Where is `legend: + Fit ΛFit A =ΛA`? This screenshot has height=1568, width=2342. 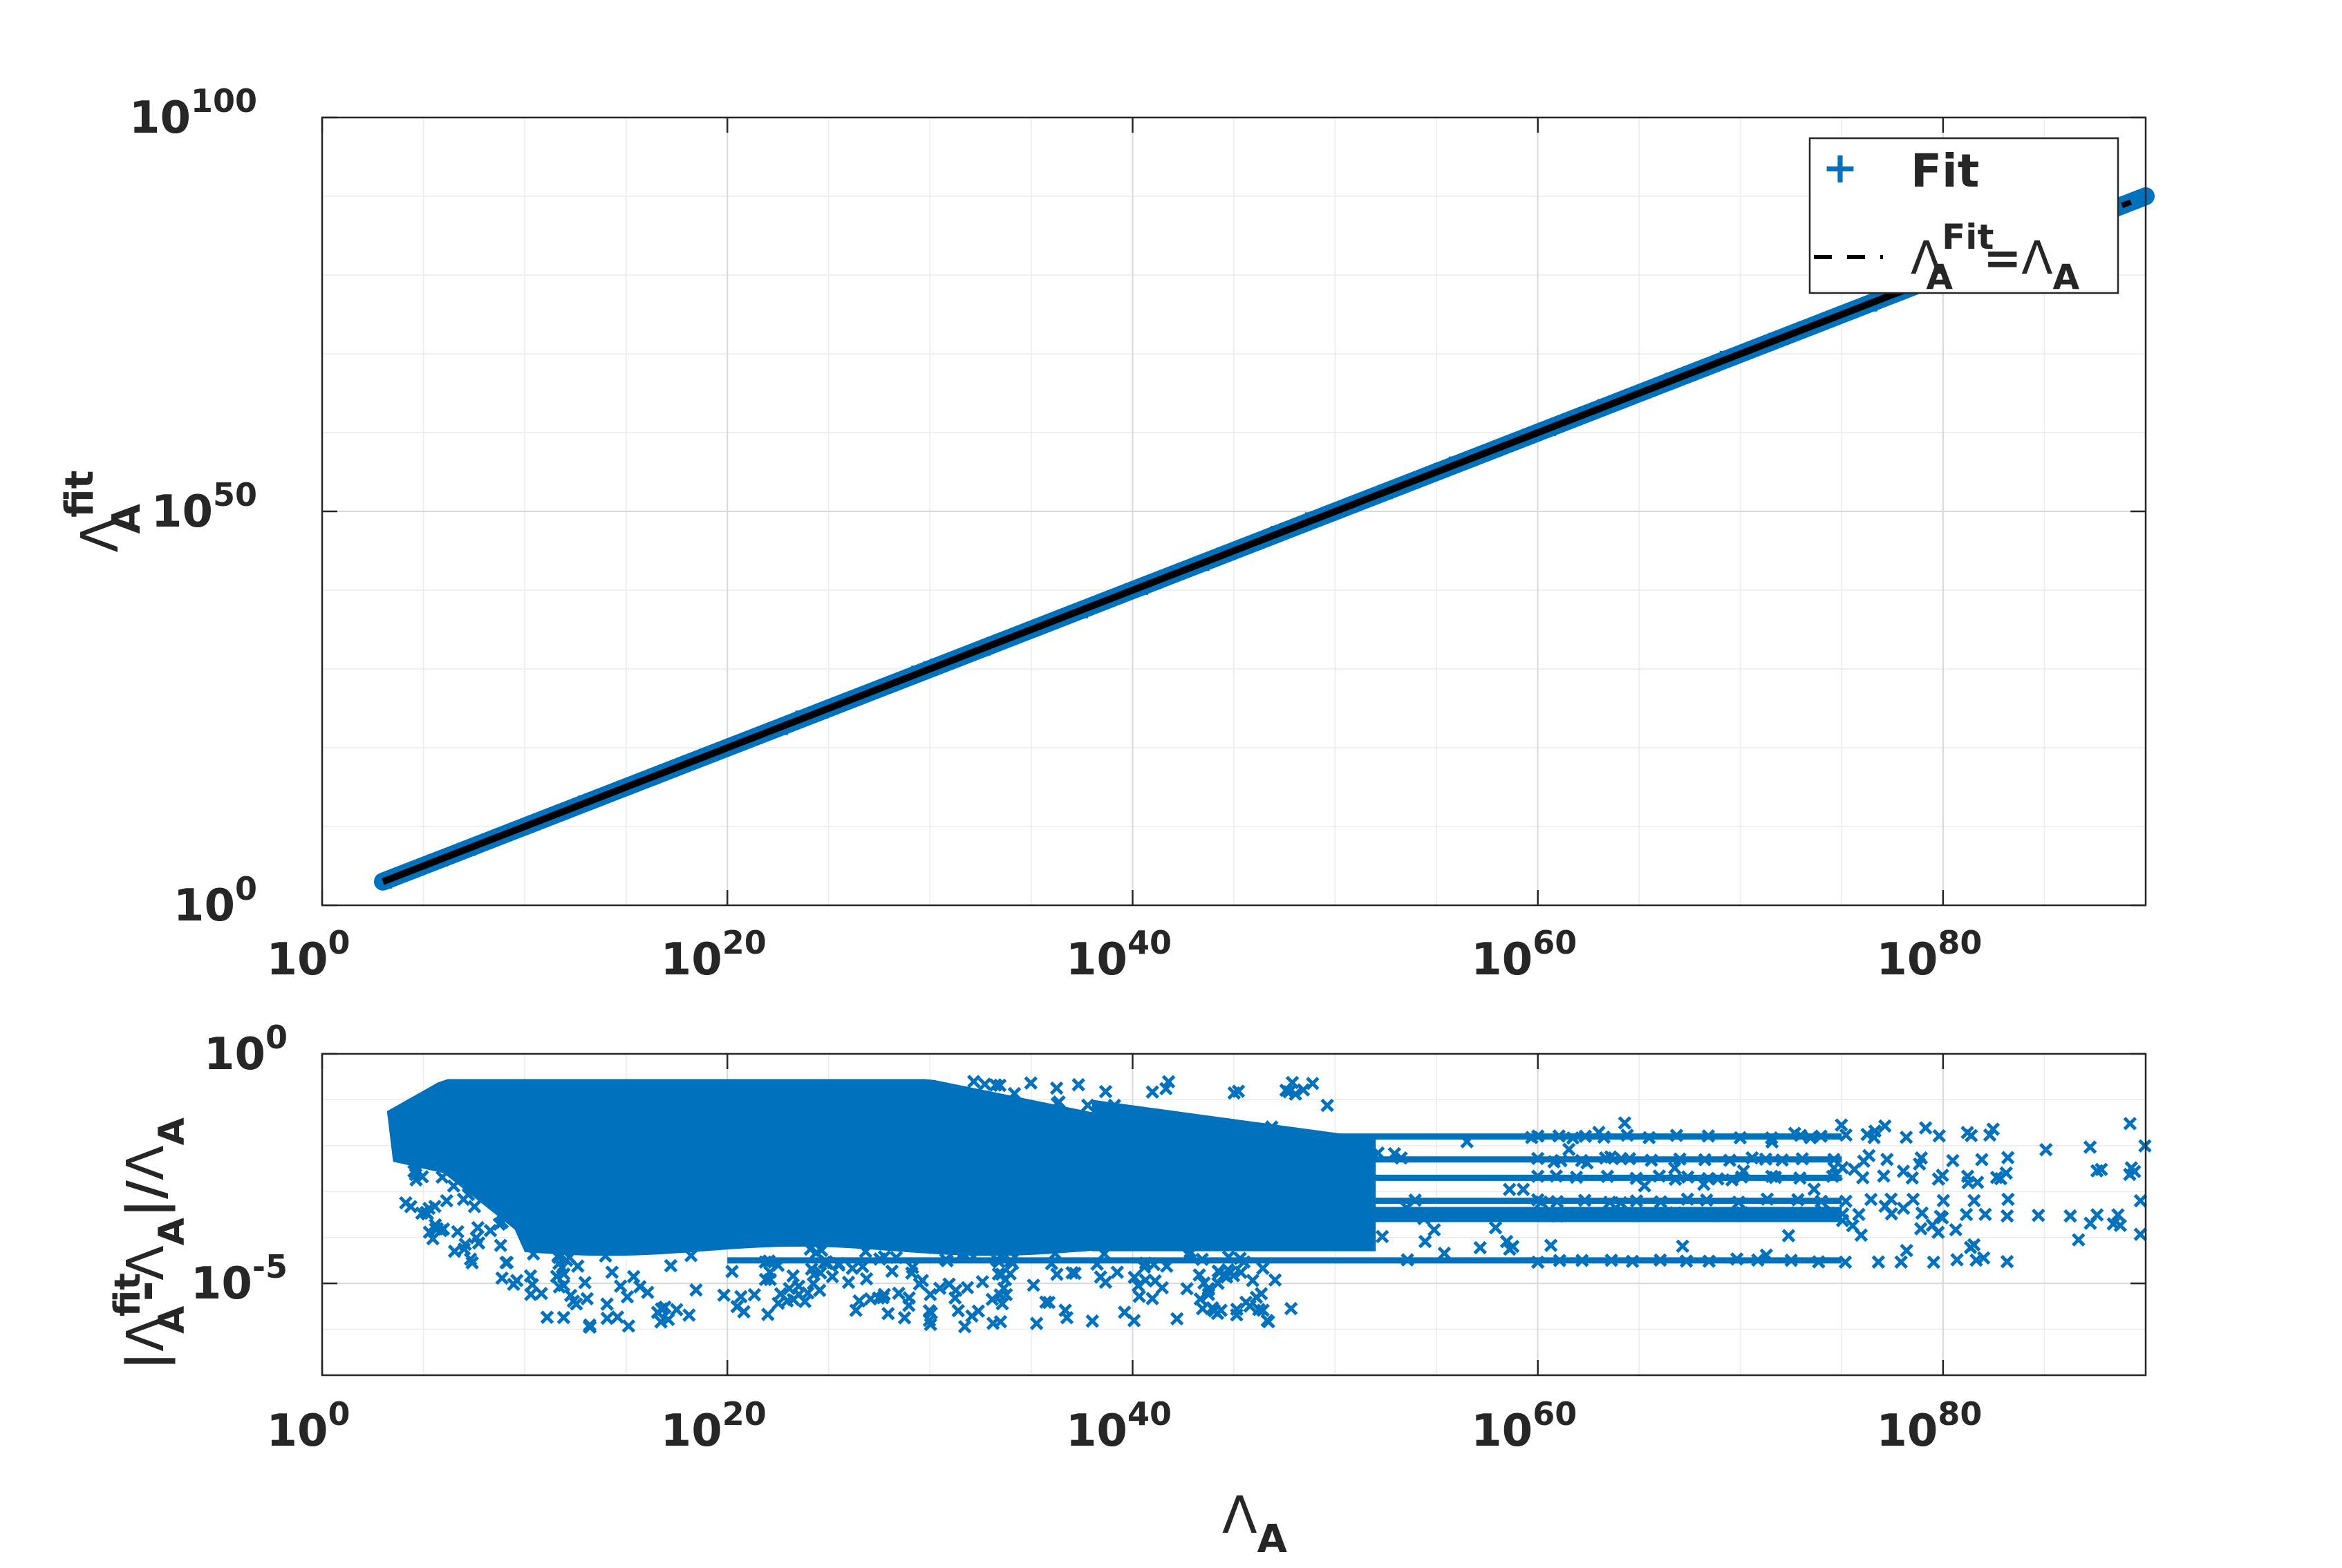 legend: + Fit ΛFit A =ΛA is located at coordinates (1963, 217).